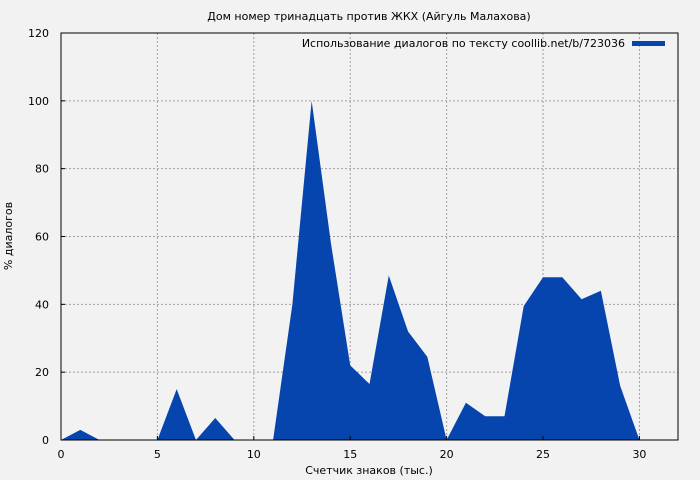 Image resolution: width=700 pixels, height=480 pixels. I want to click on x-tick-label: 10, so click(254, 454).